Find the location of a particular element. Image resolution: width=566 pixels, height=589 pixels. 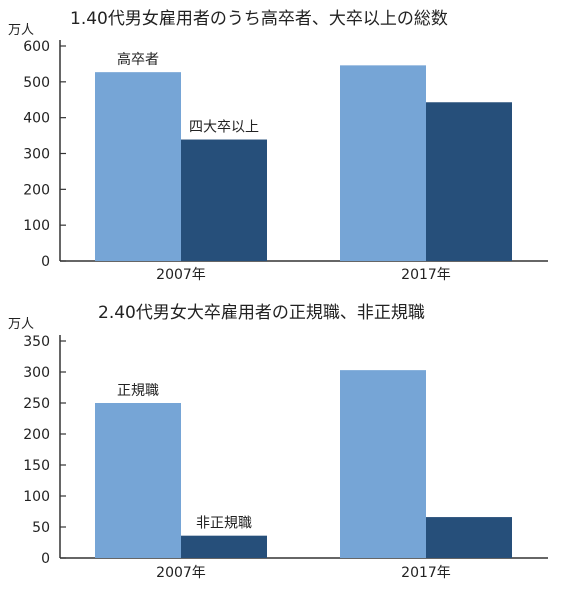

chart-2-y-tick-label: 350 is located at coordinates (36, 342).